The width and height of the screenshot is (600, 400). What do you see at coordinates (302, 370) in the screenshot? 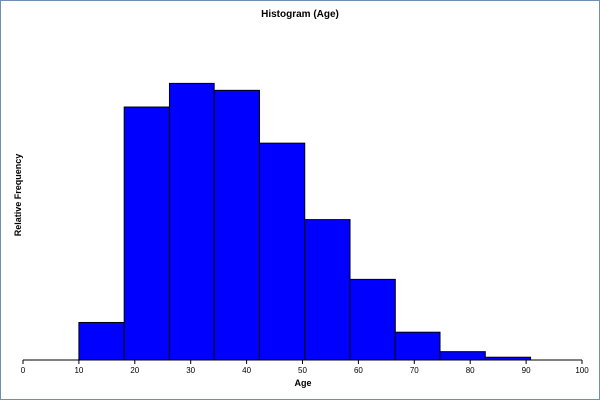
I see `x-tick-label-5: 50` at bounding box center [302, 370].